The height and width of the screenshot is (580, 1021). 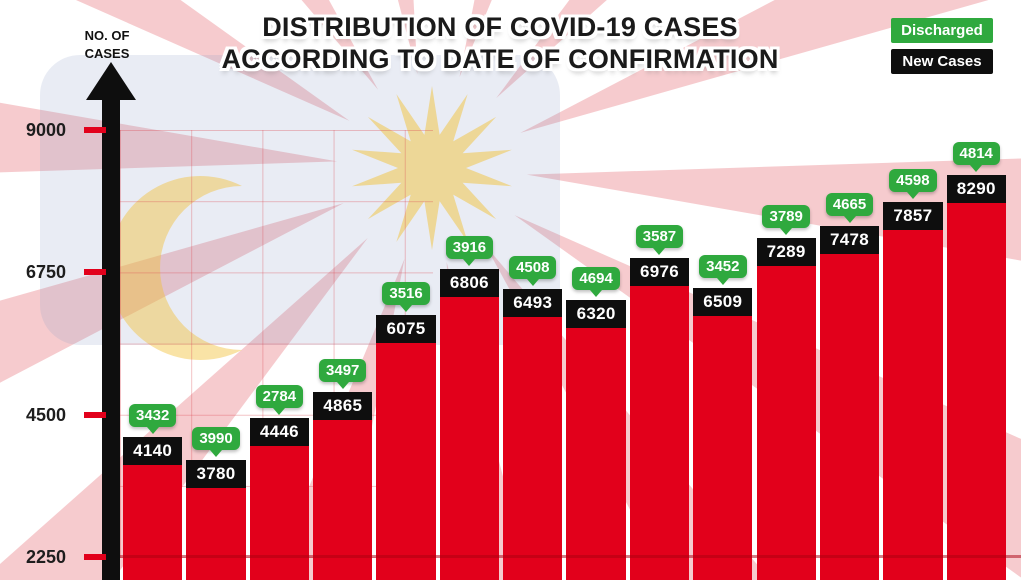 I want to click on y-tick-label-4500: 4500, so click(x=45, y=414).